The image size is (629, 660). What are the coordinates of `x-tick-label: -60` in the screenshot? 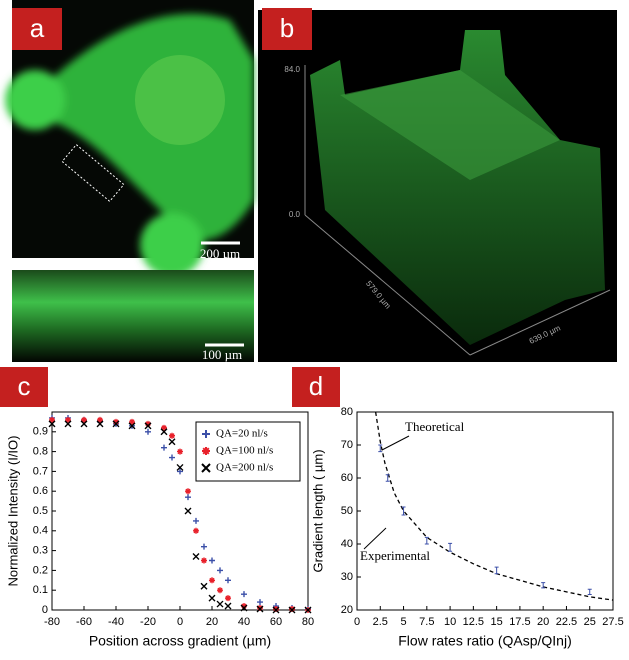 It's located at (84, 622).